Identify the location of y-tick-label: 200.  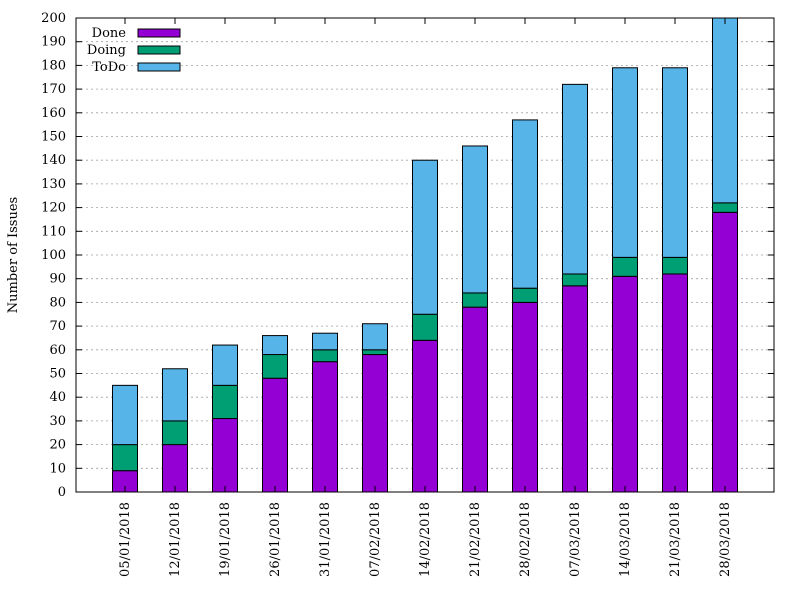
(53, 18).